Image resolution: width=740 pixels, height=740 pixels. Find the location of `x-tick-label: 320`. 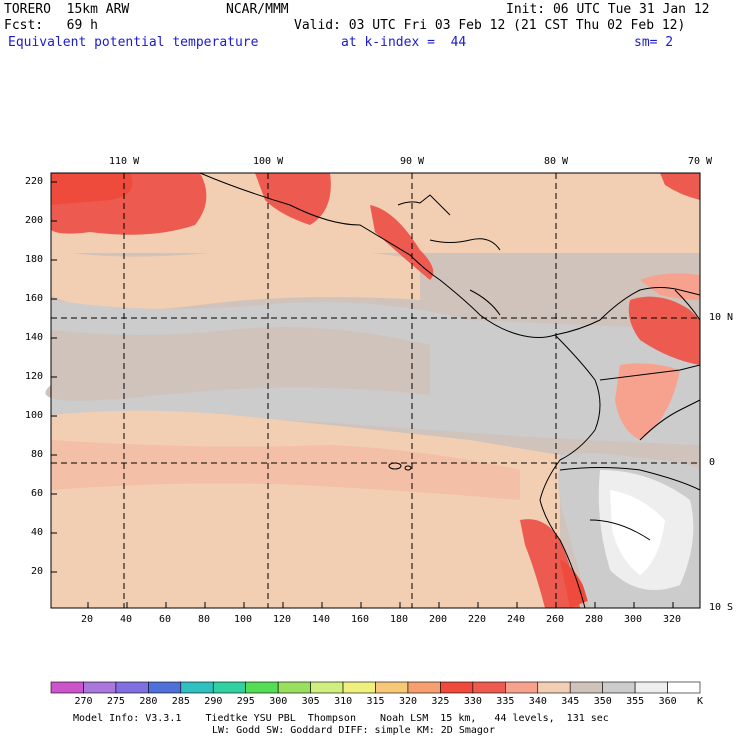

x-tick-label: 320 is located at coordinates (672, 619).